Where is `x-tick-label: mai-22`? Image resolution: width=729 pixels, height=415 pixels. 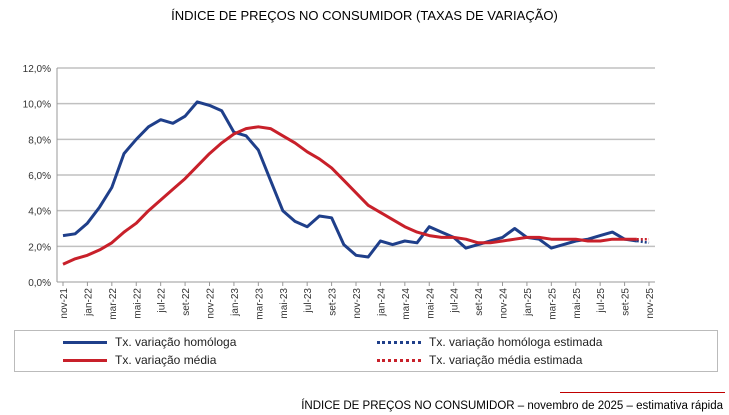 x-tick-label: mai-22 is located at coordinates (137, 303).